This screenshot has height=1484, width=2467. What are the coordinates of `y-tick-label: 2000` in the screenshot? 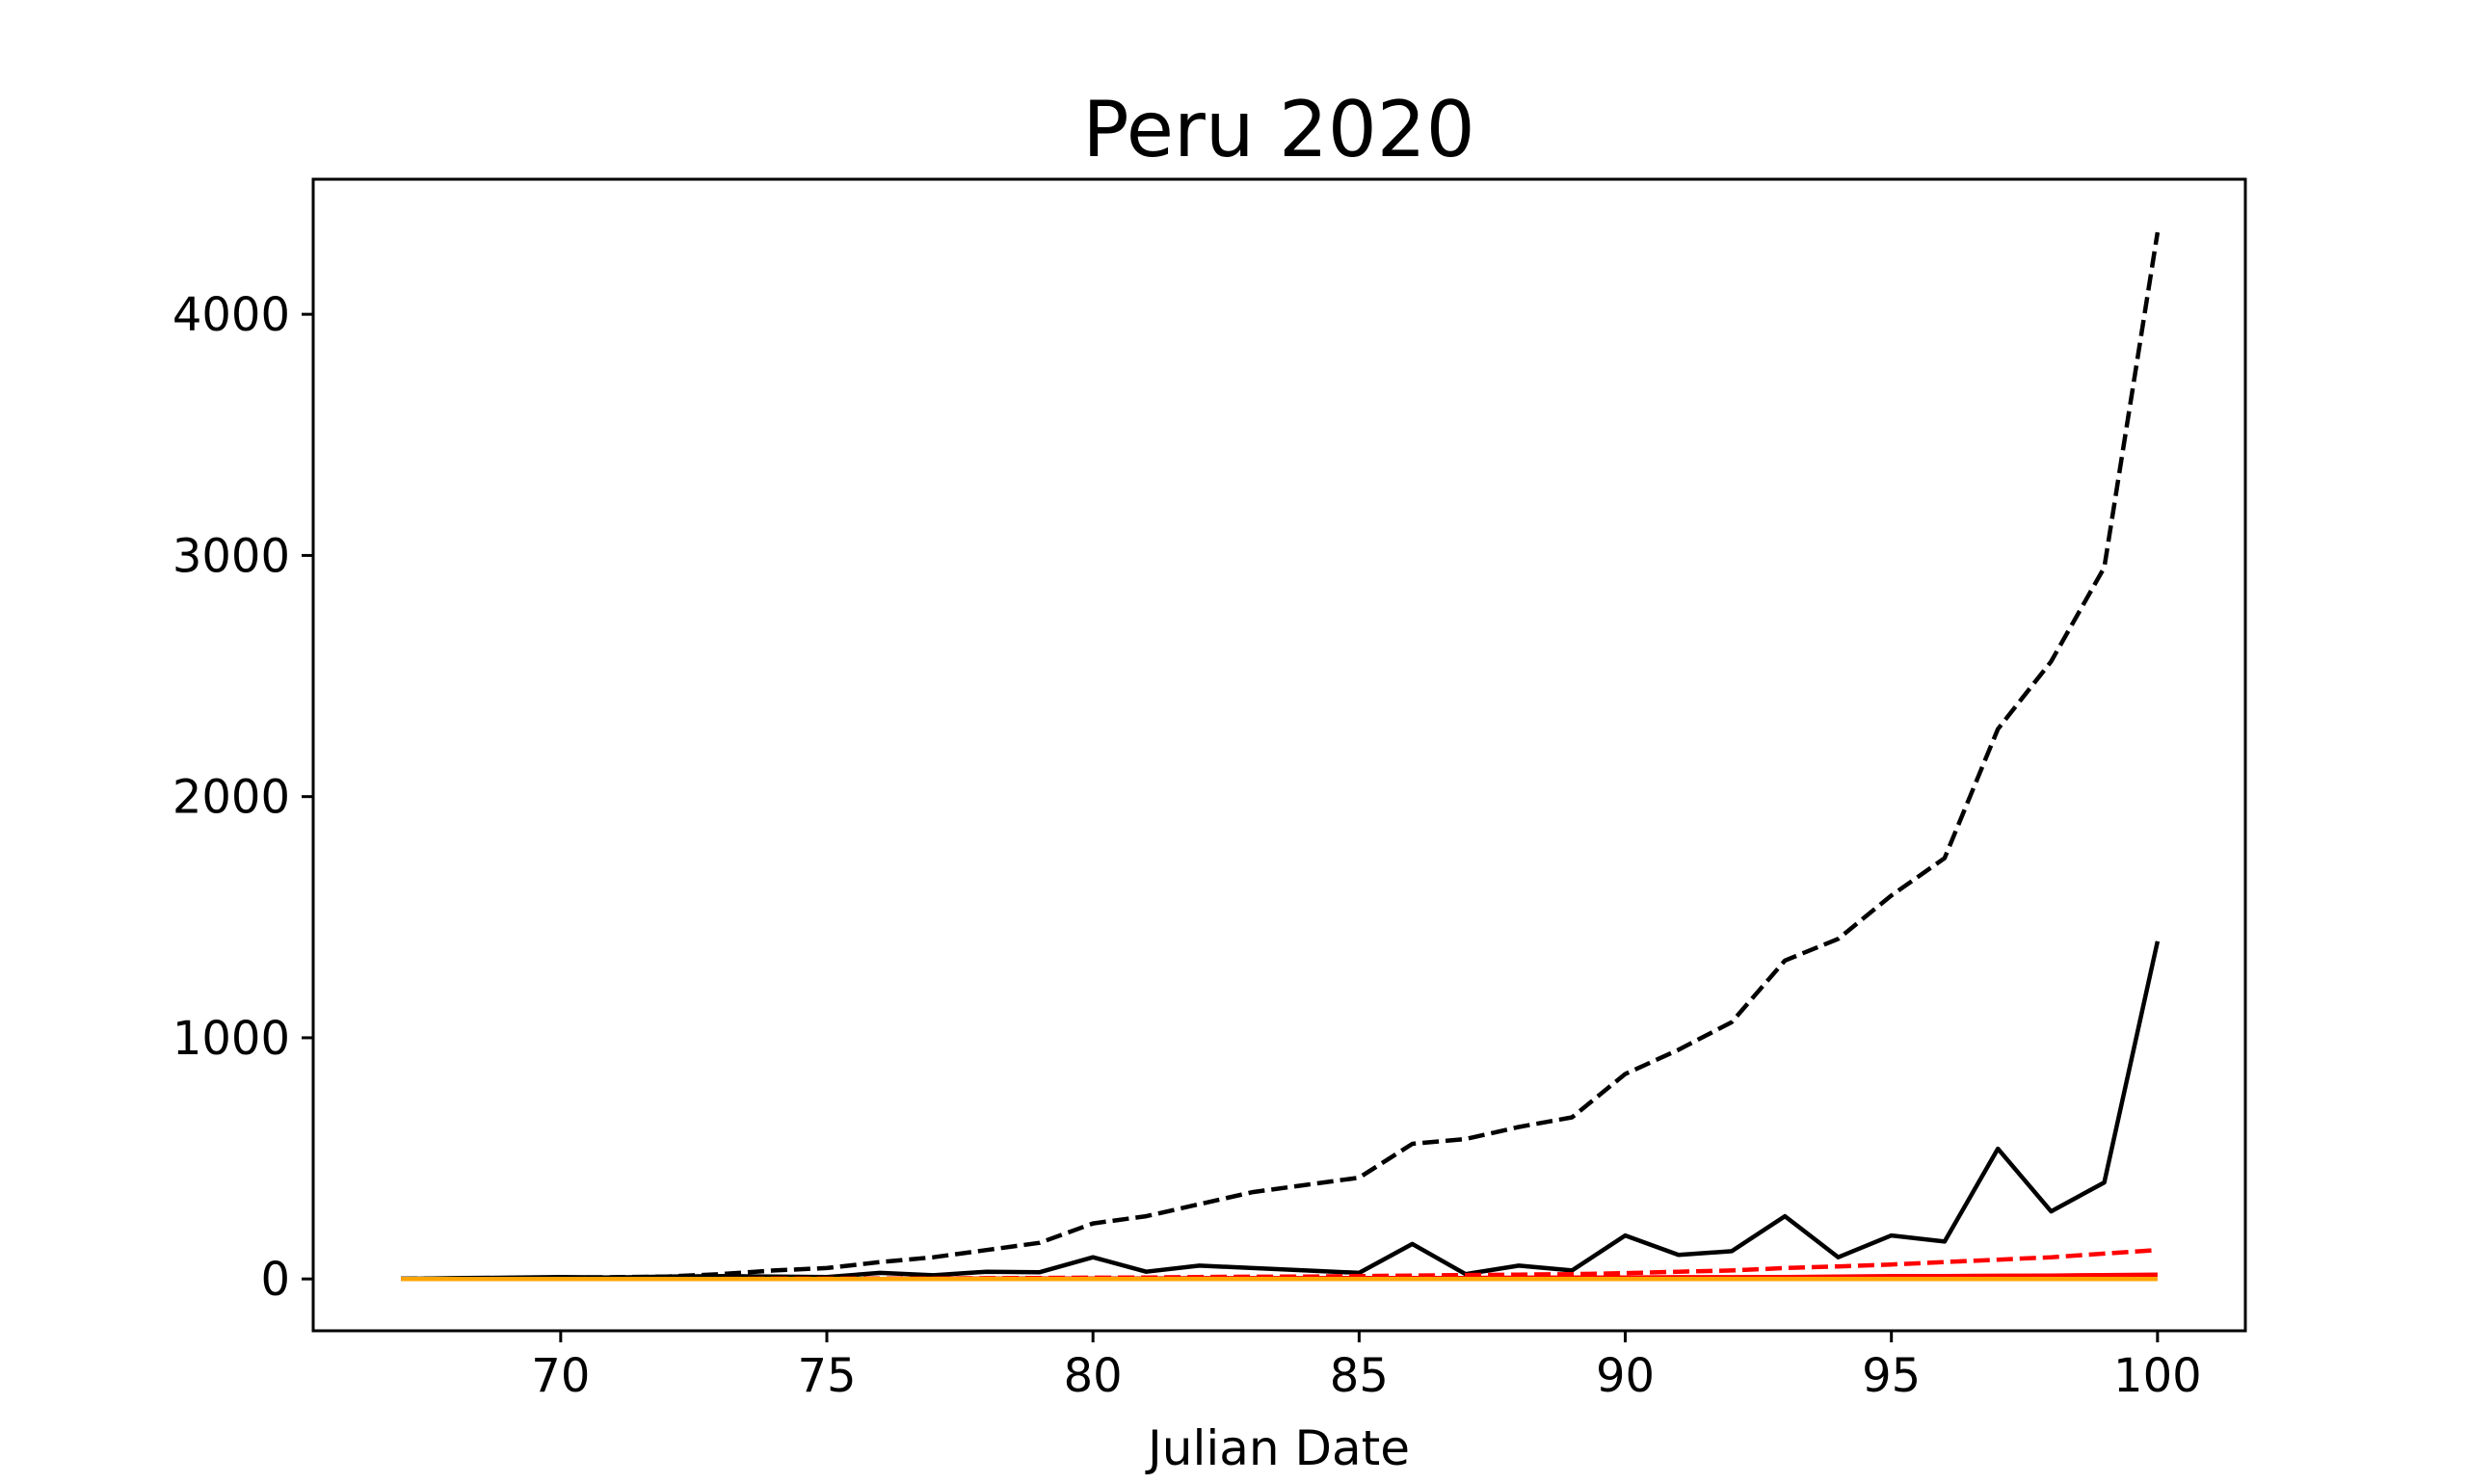 It's located at (231, 798).